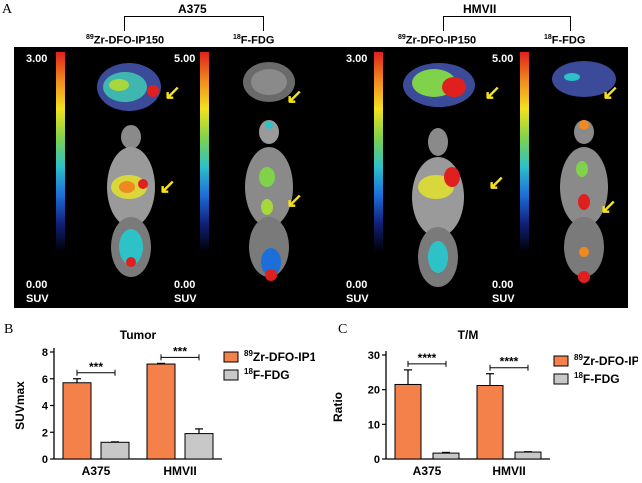  Describe the element at coordinates (374, 425) in the screenshot. I see `y-tick-label: 10` at that location.